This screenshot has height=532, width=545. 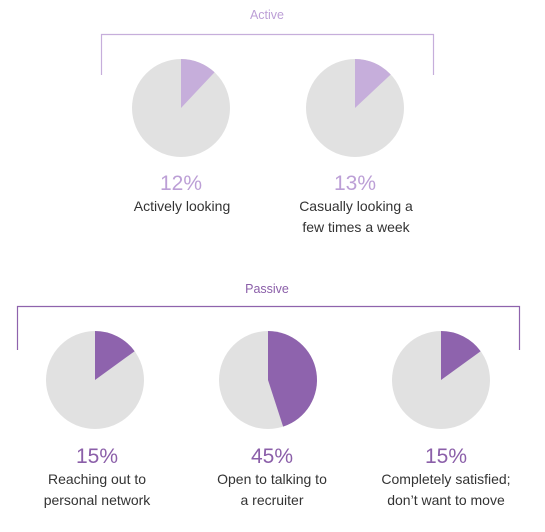 What do you see at coordinates (267, 54) in the screenshot?
I see `active-group-bracket` at bounding box center [267, 54].